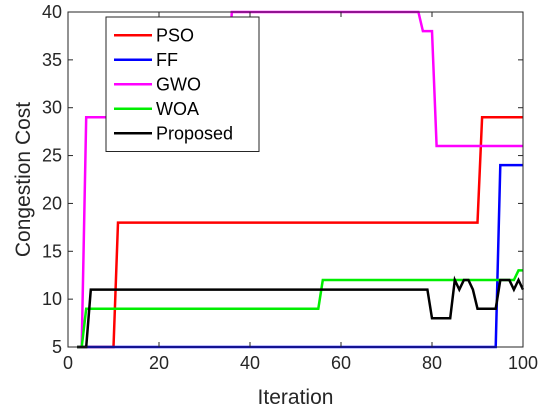 The height and width of the screenshot is (416, 541). Describe the element at coordinates (52, 251) in the screenshot. I see `y-tick-label: 15` at that location.